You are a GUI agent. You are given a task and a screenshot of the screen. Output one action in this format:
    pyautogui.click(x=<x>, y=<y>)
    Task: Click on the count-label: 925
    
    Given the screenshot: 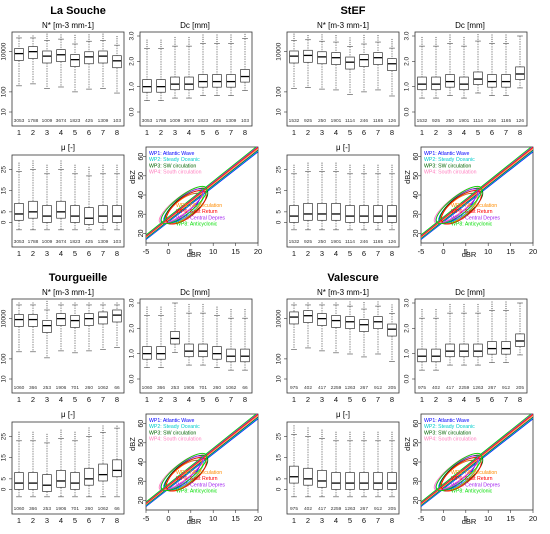 What is the action you would take?
    pyautogui.click(x=308, y=121)
    